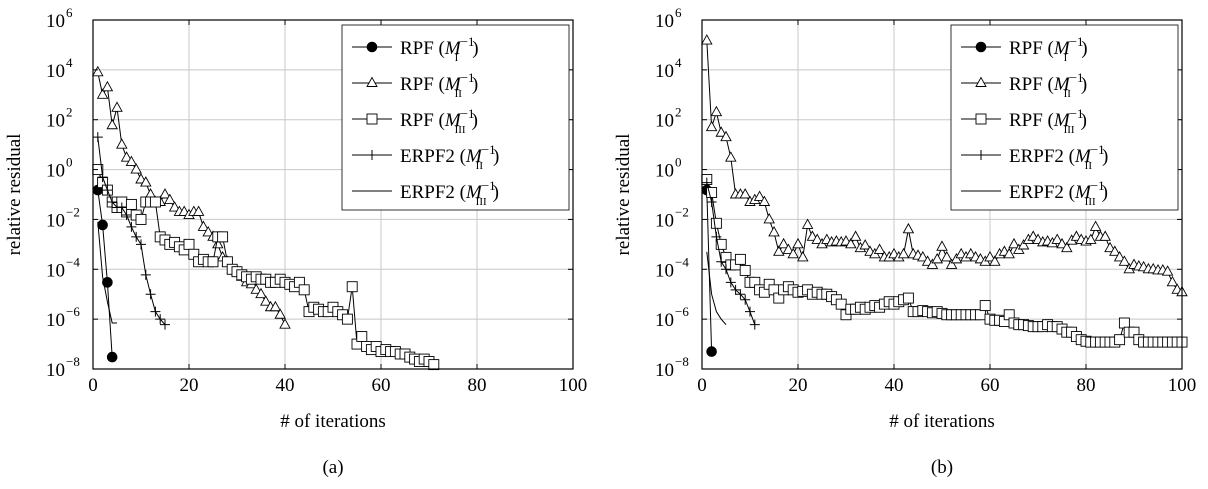 The height and width of the screenshot is (489, 1208). Describe the element at coordinates (678, 112) in the screenshot. I see `y-tick-exponent: 2` at that location.